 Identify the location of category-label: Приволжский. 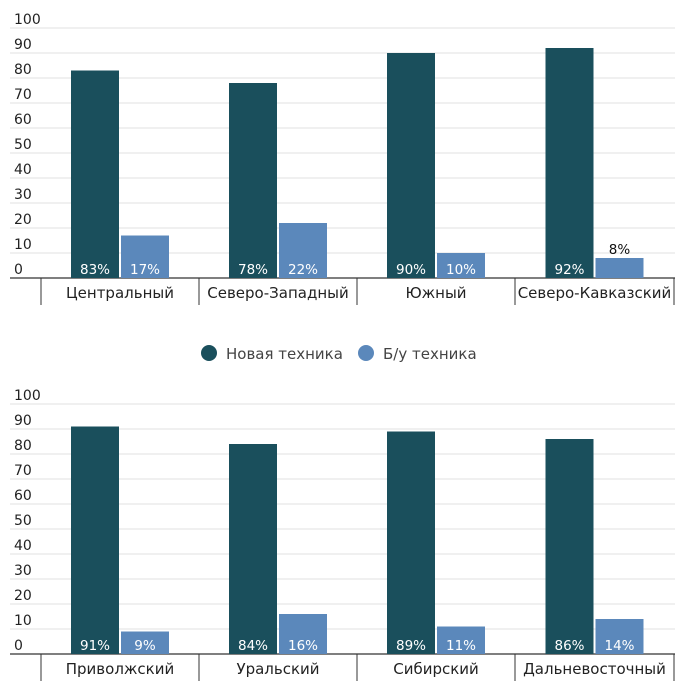
(120, 669).